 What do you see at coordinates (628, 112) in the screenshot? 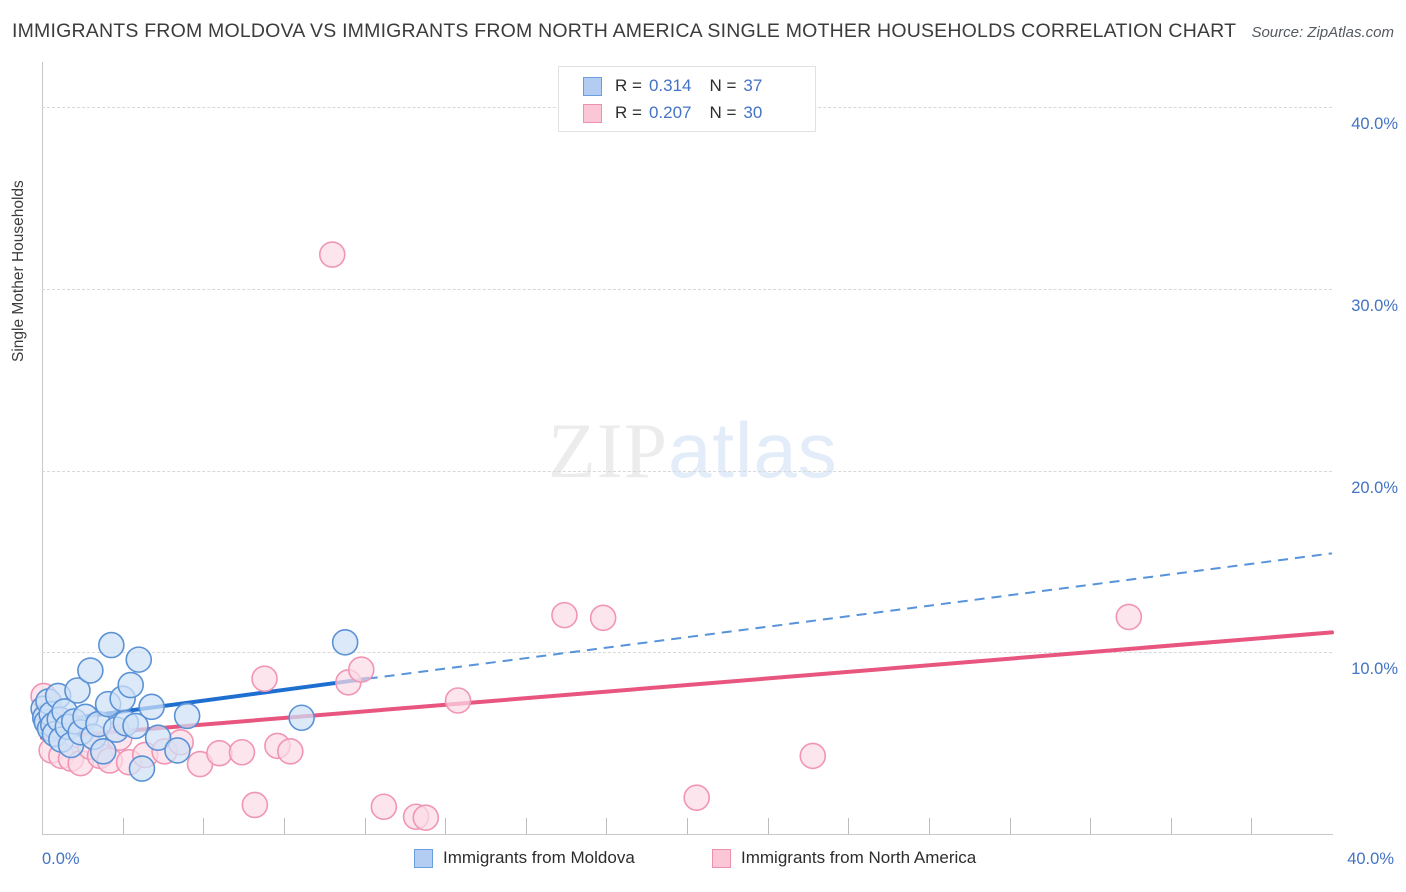
I see `r-label-north-america: R =` at bounding box center [628, 112].